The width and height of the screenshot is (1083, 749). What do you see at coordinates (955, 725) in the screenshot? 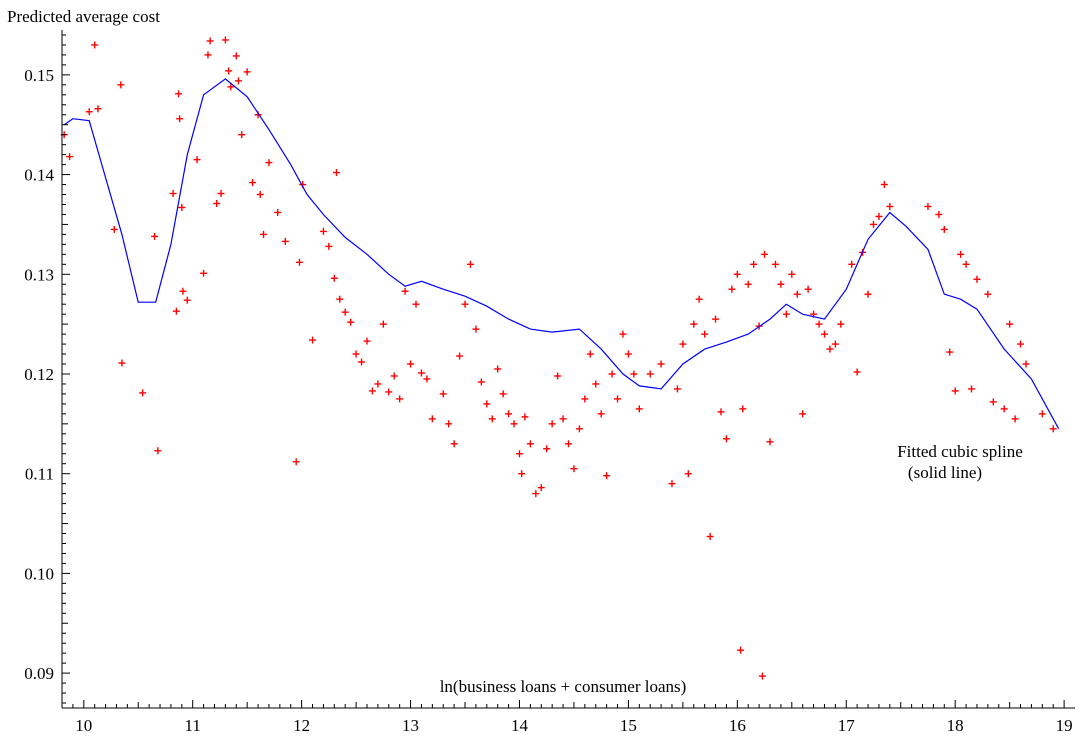
I see `x-tick-label: 18` at bounding box center [955, 725].